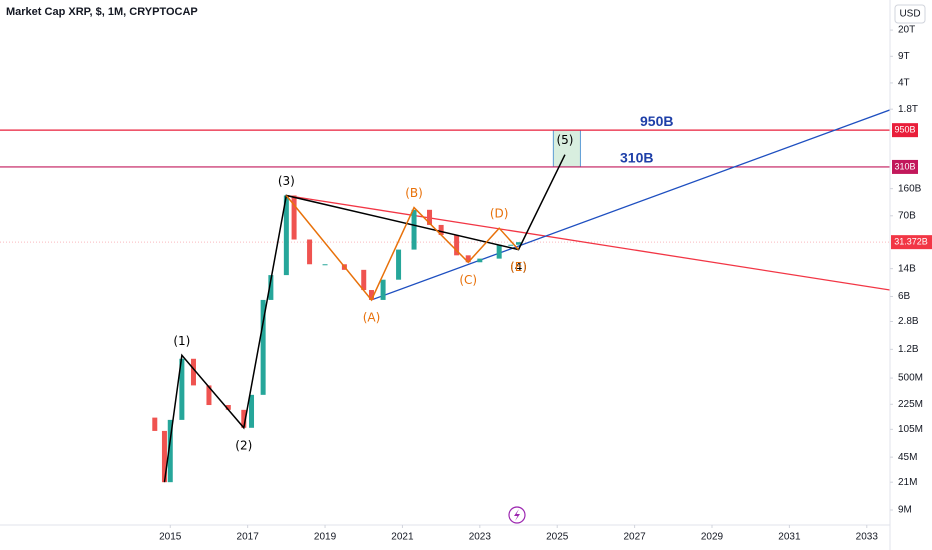  I want to click on x-tick-label: 2021, so click(402, 537).